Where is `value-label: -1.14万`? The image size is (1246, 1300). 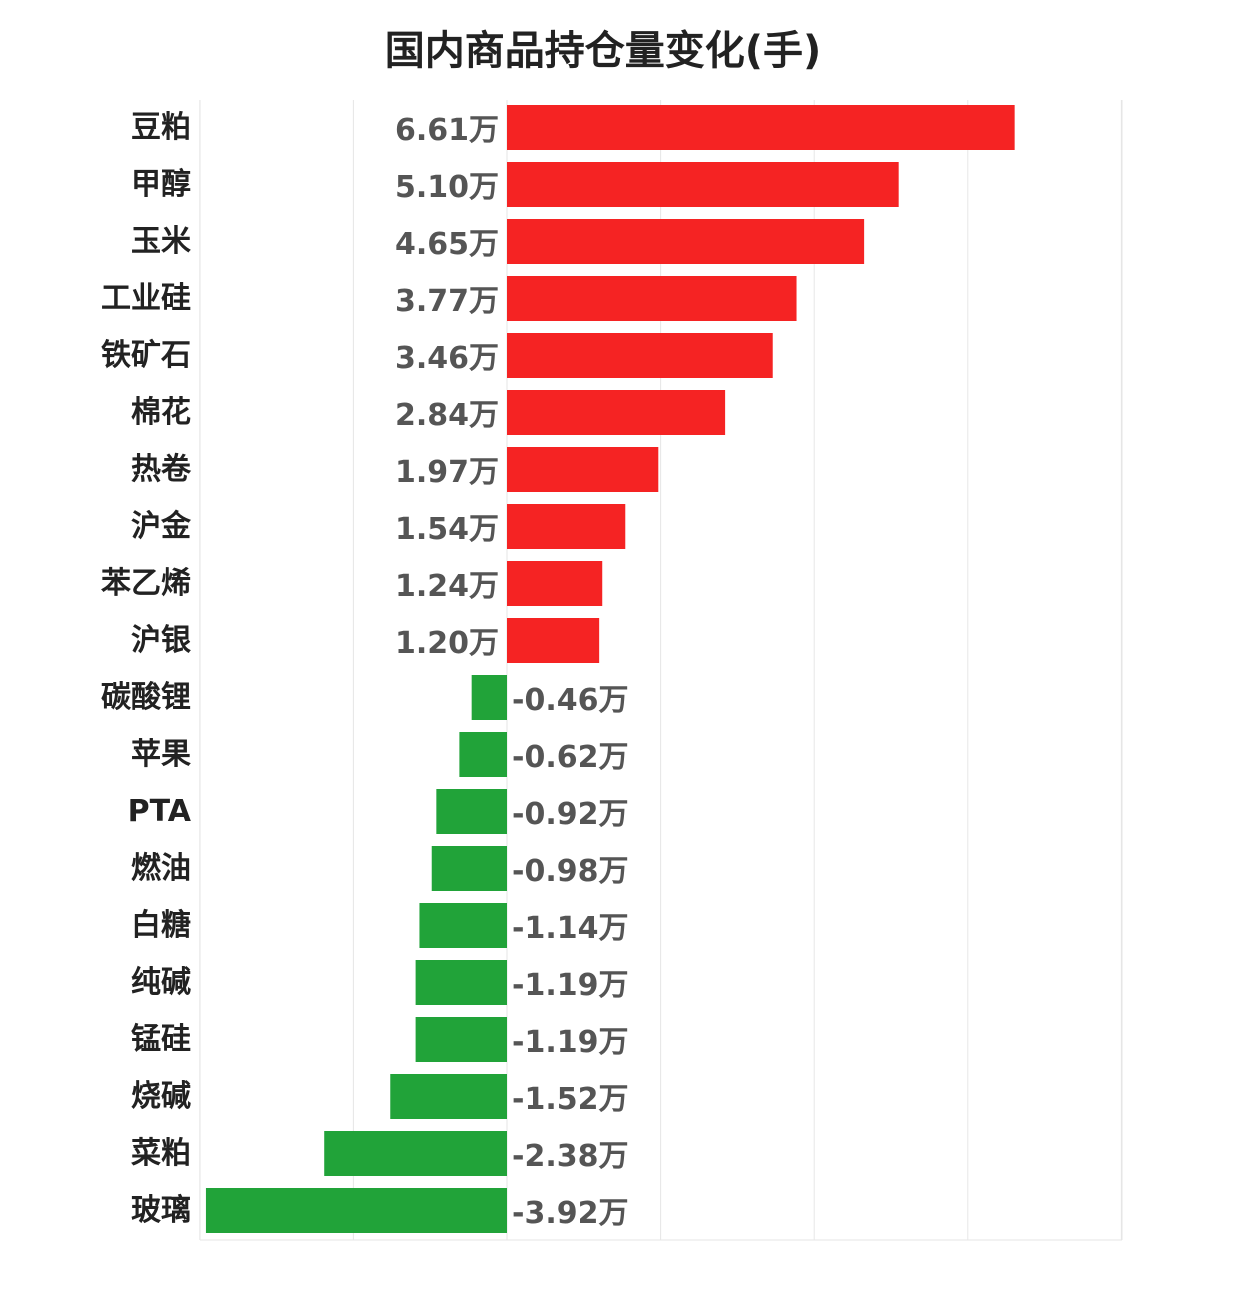 value-label: -1.14万 is located at coordinates (570, 928).